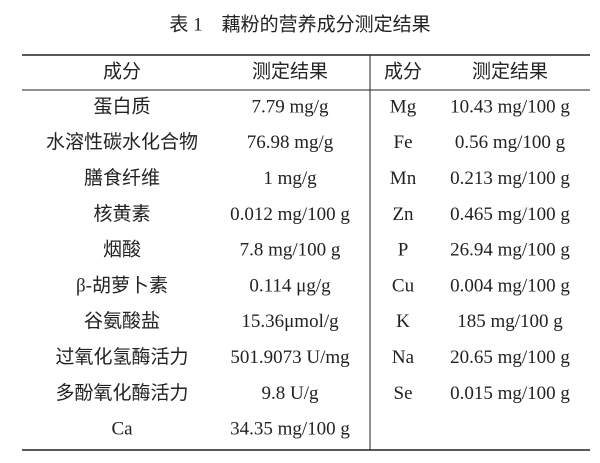 The width and height of the screenshot is (600, 463). Describe the element at coordinates (121, 106) in the screenshot. I see `table-cell: 蛋白质` at that location.